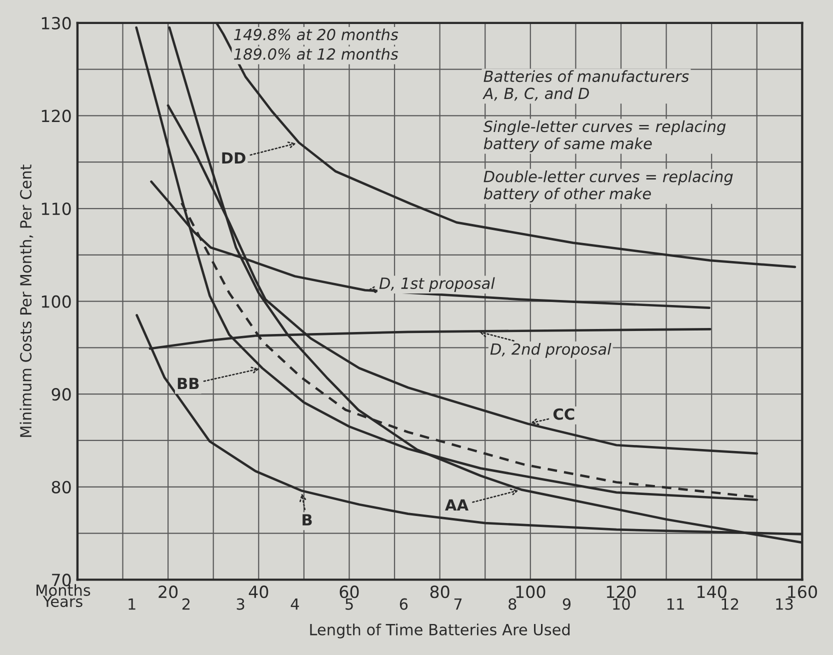 Image resolution: width=833 pixels, height=655 pixels. What do you see at coordinates (551, 350) in the screenshot?
I see `annotation: D, 2nd proposal` at bounding box center [551, 350].